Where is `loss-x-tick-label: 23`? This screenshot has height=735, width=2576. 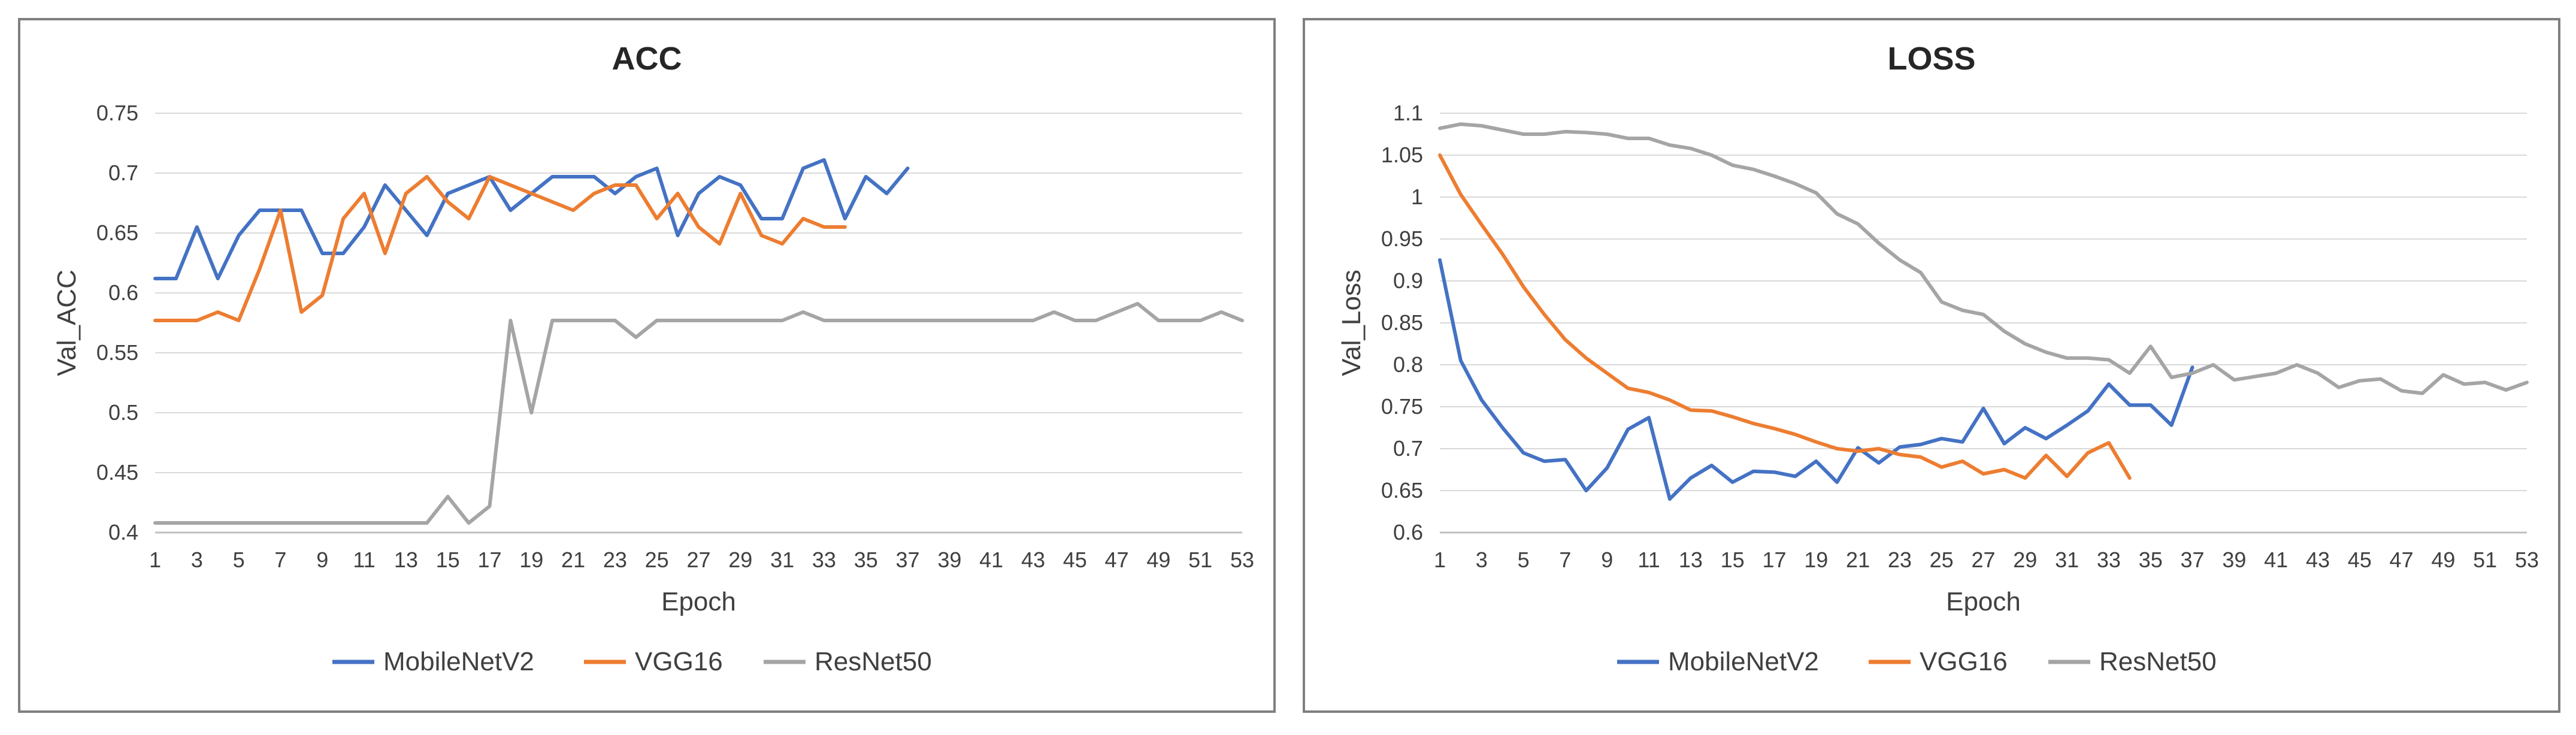
loss-x-tick-label: 23 is located at coordinates (1900, 560).